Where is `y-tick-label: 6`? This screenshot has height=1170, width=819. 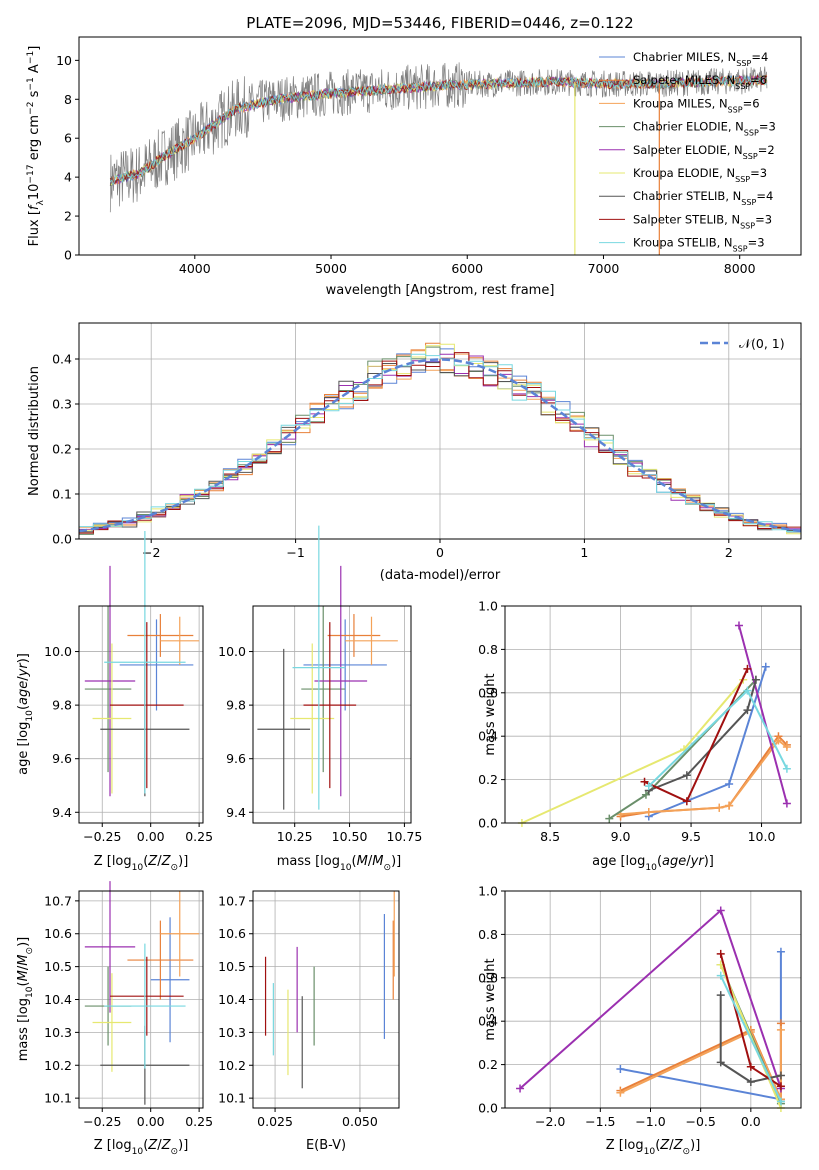
y-tick-label: 6 is located at coordinates (68, 138).